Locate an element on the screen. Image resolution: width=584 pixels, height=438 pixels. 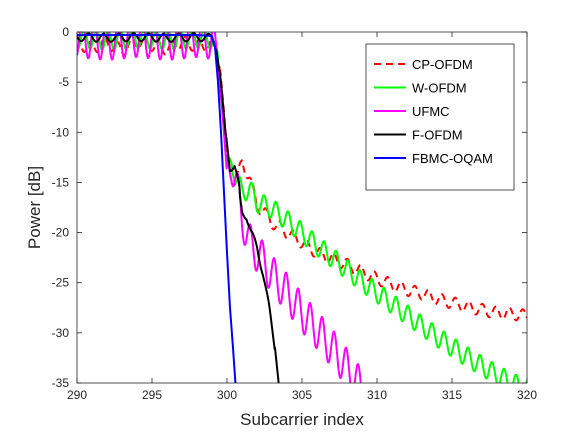
legend-label: CP-OFDM is located at coordinates (442, 64).